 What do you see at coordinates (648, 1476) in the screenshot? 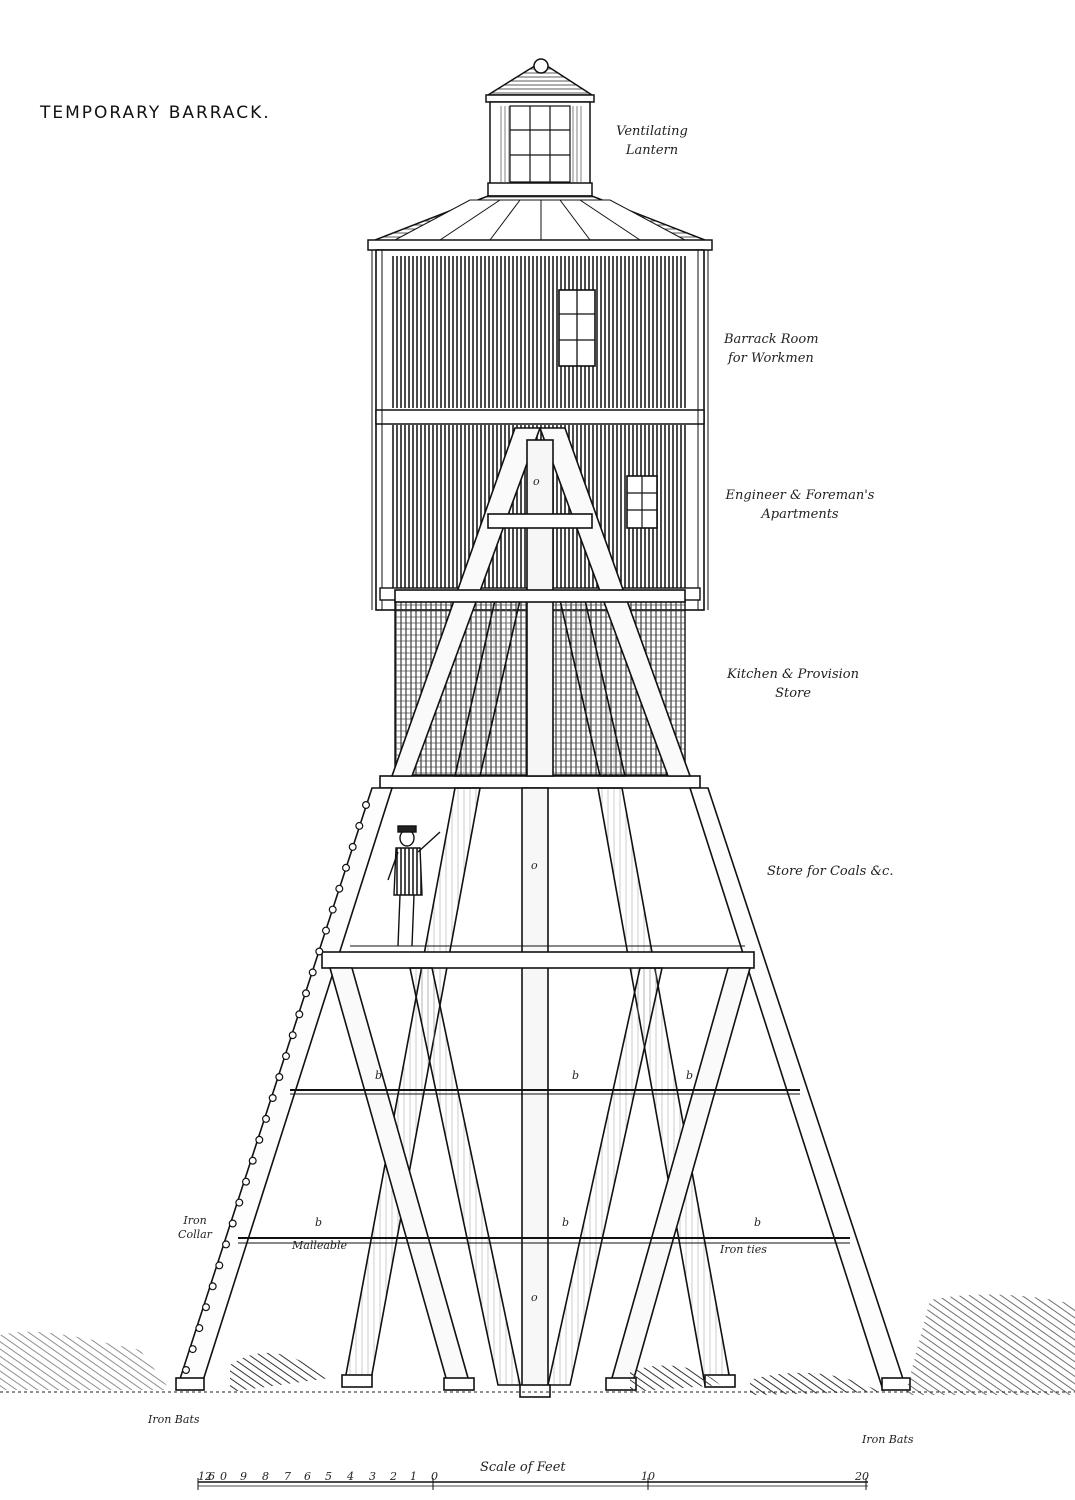
I see `scale-mid-label: 10` at bounding box center [648, 1476].